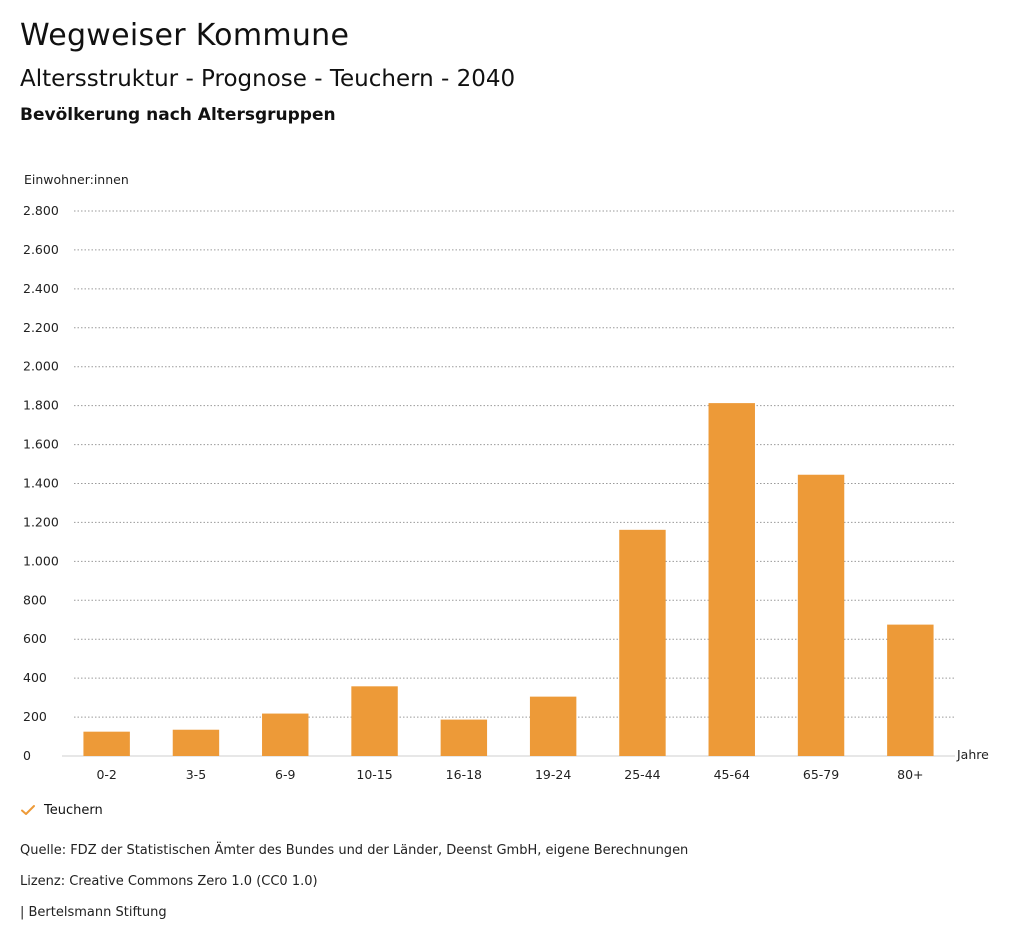 The height and width of the screenshot is (946, 1024). What do you see at coordinates (178, 115) in the screenshot?
I see `section-heading: Bevölkerung nach Altersgruppen` at bounding box center [178, 115].